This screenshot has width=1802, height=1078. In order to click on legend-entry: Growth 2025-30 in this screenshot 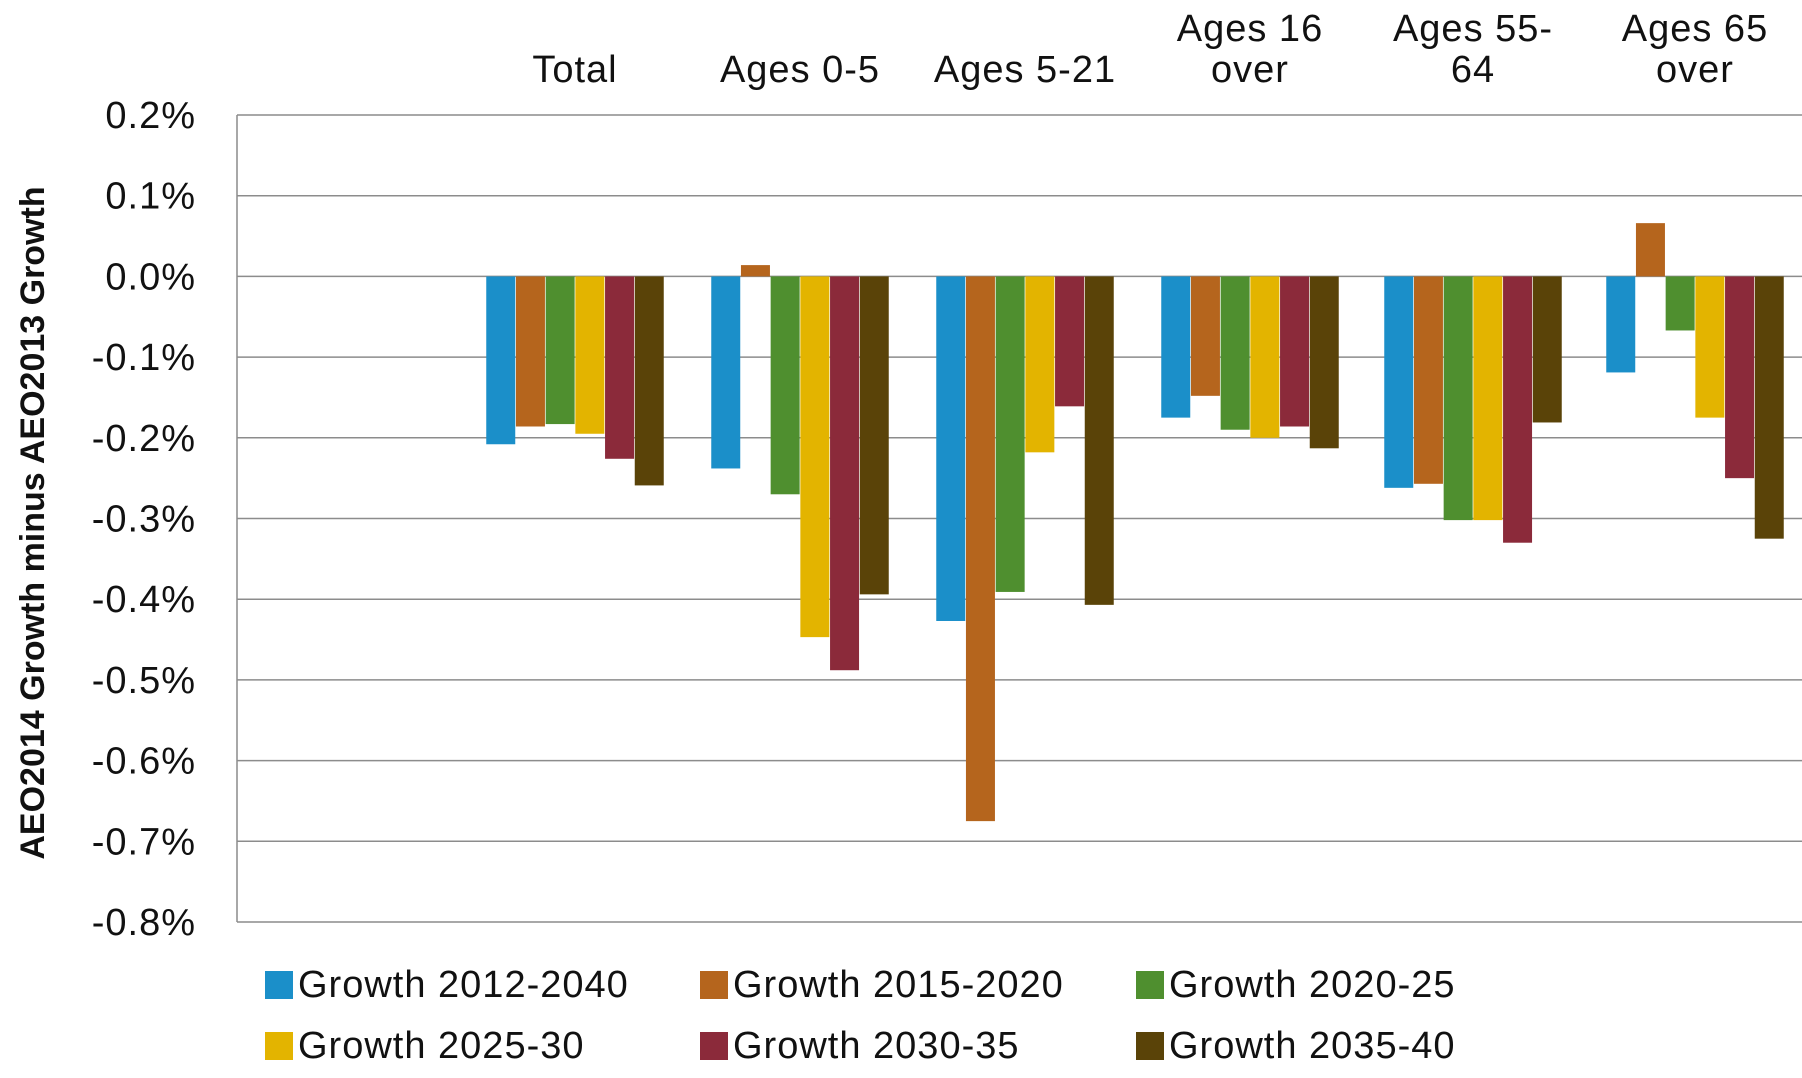, I will do `click(425, 1046)`.